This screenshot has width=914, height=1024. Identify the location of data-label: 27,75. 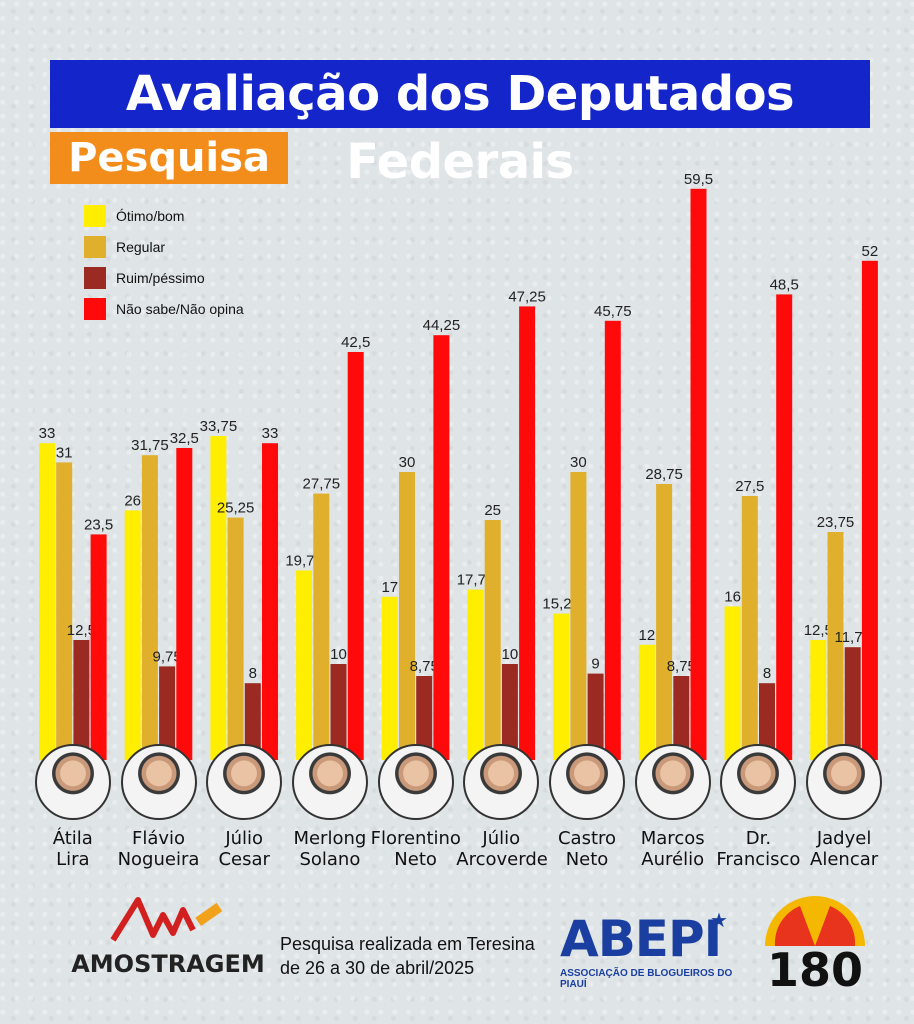
(322, 484).